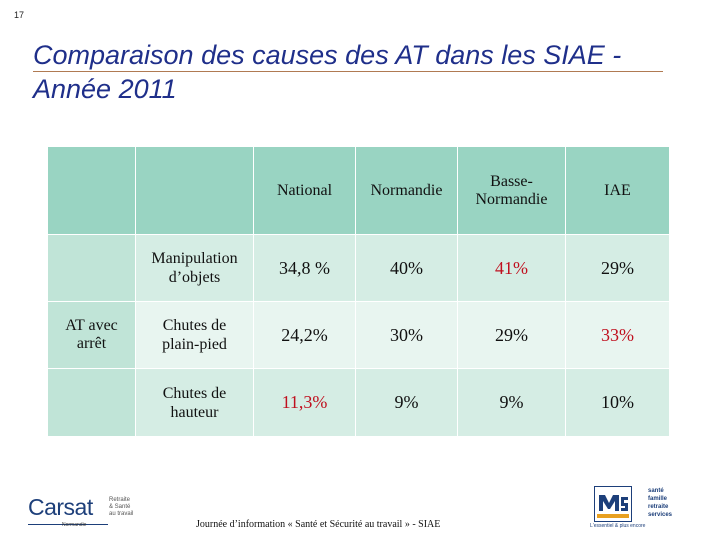 Image resolution: width=720 pixels, height=540 pixels. I want to click on title-underline, so click(348, 71).